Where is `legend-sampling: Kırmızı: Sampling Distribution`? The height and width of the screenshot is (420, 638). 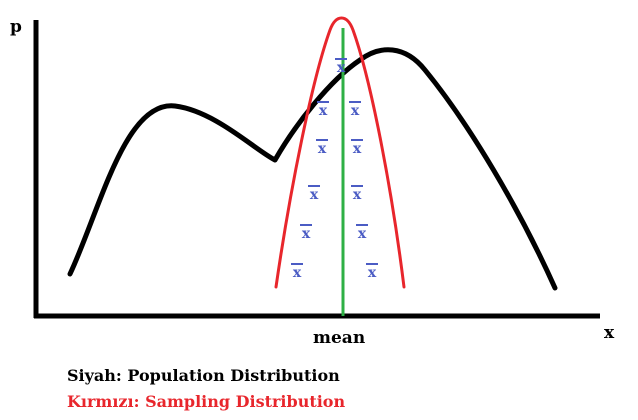 legend-sampling: Kırmızı: Sampling Distribution is located at coordinates (206, 401).